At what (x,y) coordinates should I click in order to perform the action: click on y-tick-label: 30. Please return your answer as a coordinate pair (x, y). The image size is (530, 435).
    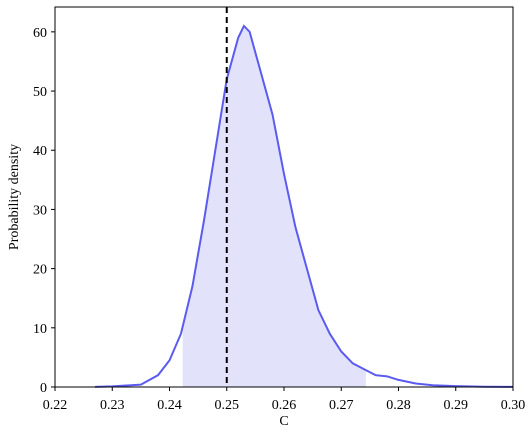
    Looking at the image, I should click on (40, 210).